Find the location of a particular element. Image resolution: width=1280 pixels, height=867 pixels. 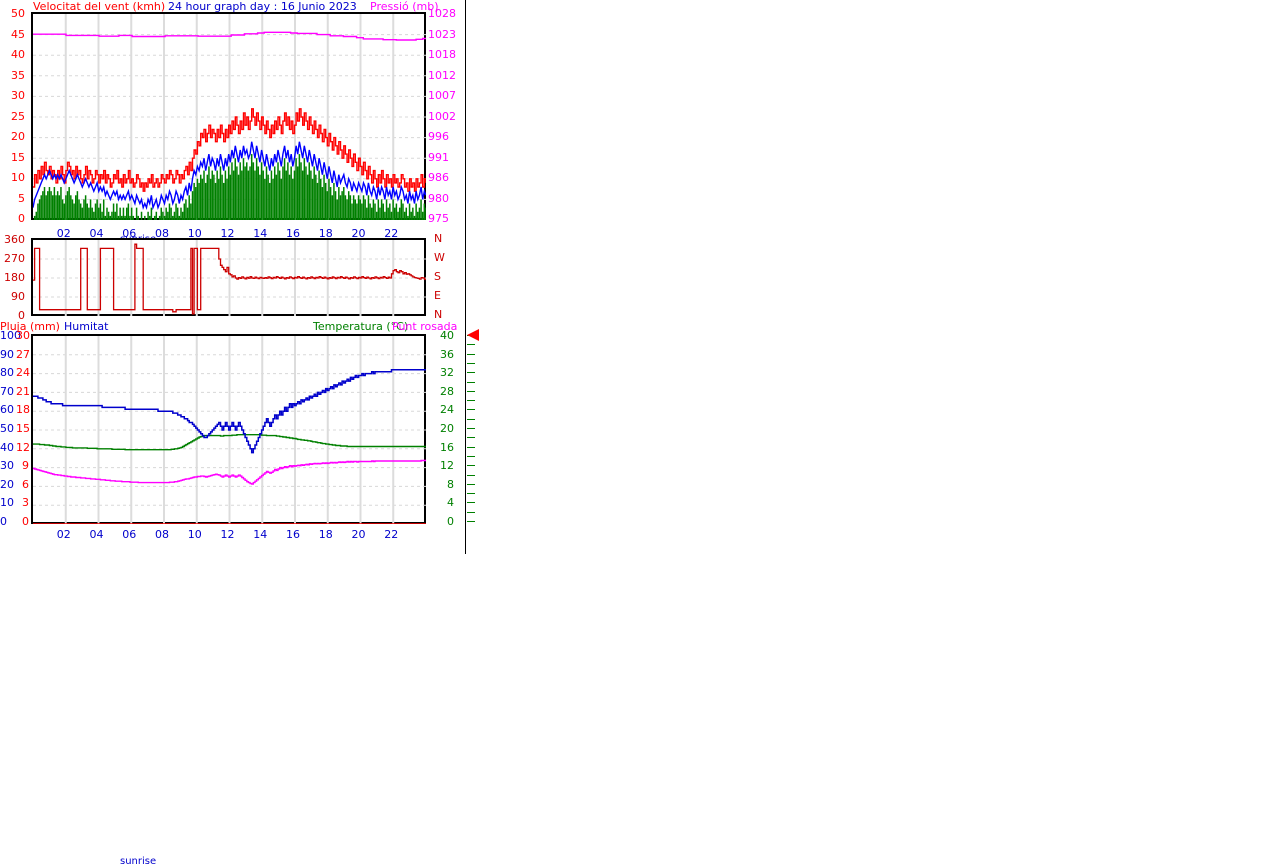

humidity-tick-20: 20 is located at coordinates (7, 484).